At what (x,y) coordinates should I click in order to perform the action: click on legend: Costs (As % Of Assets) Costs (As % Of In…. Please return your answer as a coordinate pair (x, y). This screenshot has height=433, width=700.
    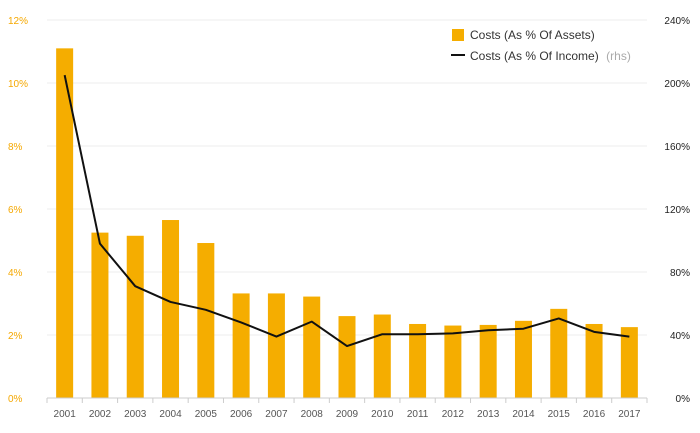
    Looking at the image, I should click on (541, 46).